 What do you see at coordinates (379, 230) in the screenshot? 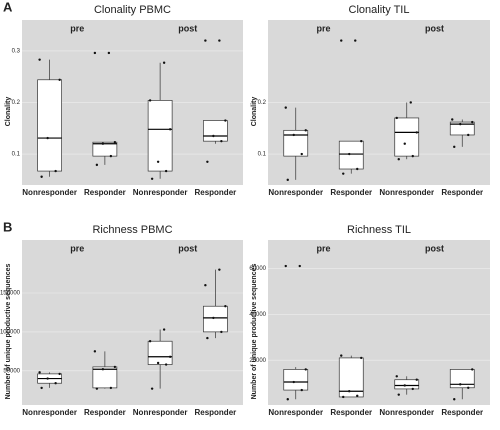
I see `chart-title: Richness TIL` at bounding box center [379, 230].